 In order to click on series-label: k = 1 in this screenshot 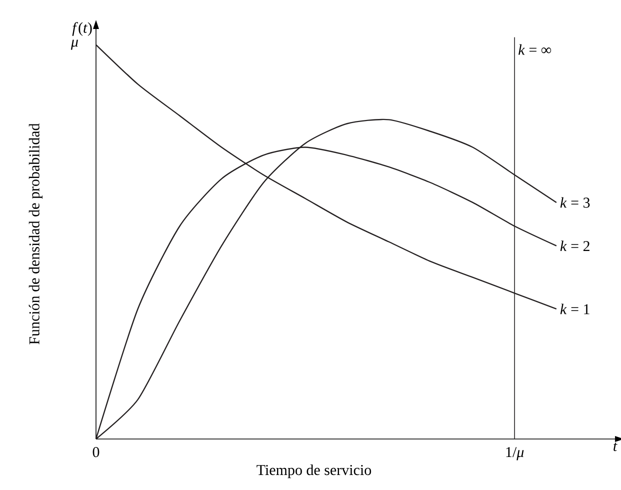, I will do `click(575, 309)`.